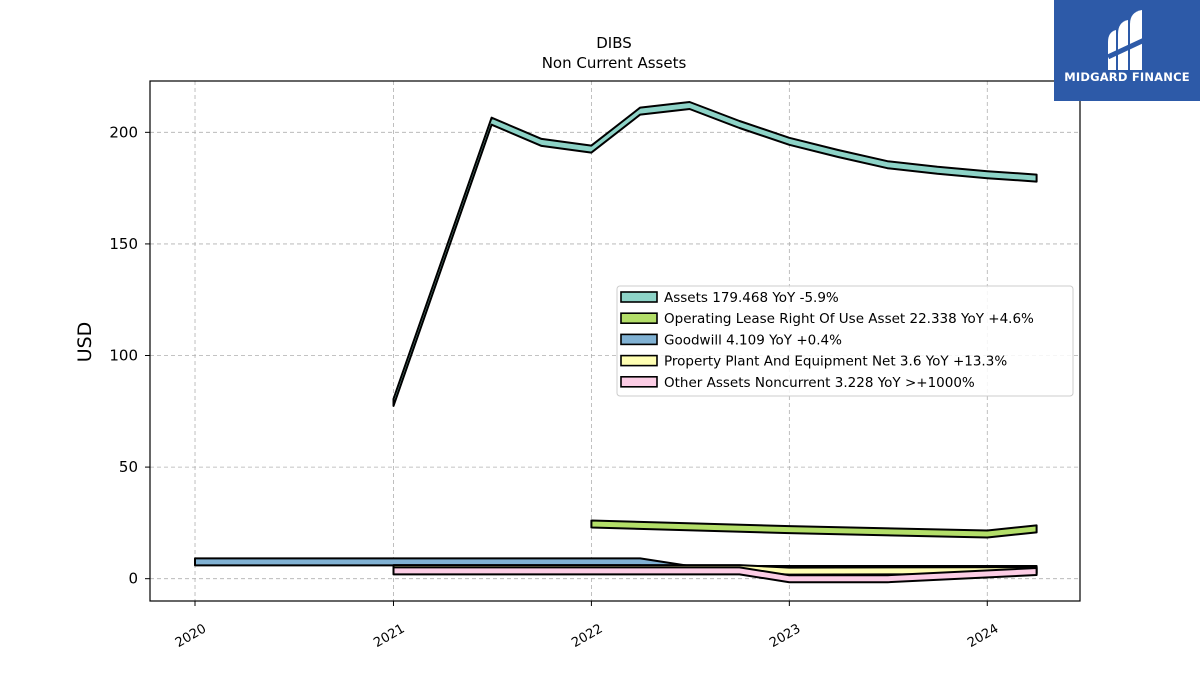  I want to click on y-tick-label: 200, so click(123, 132).